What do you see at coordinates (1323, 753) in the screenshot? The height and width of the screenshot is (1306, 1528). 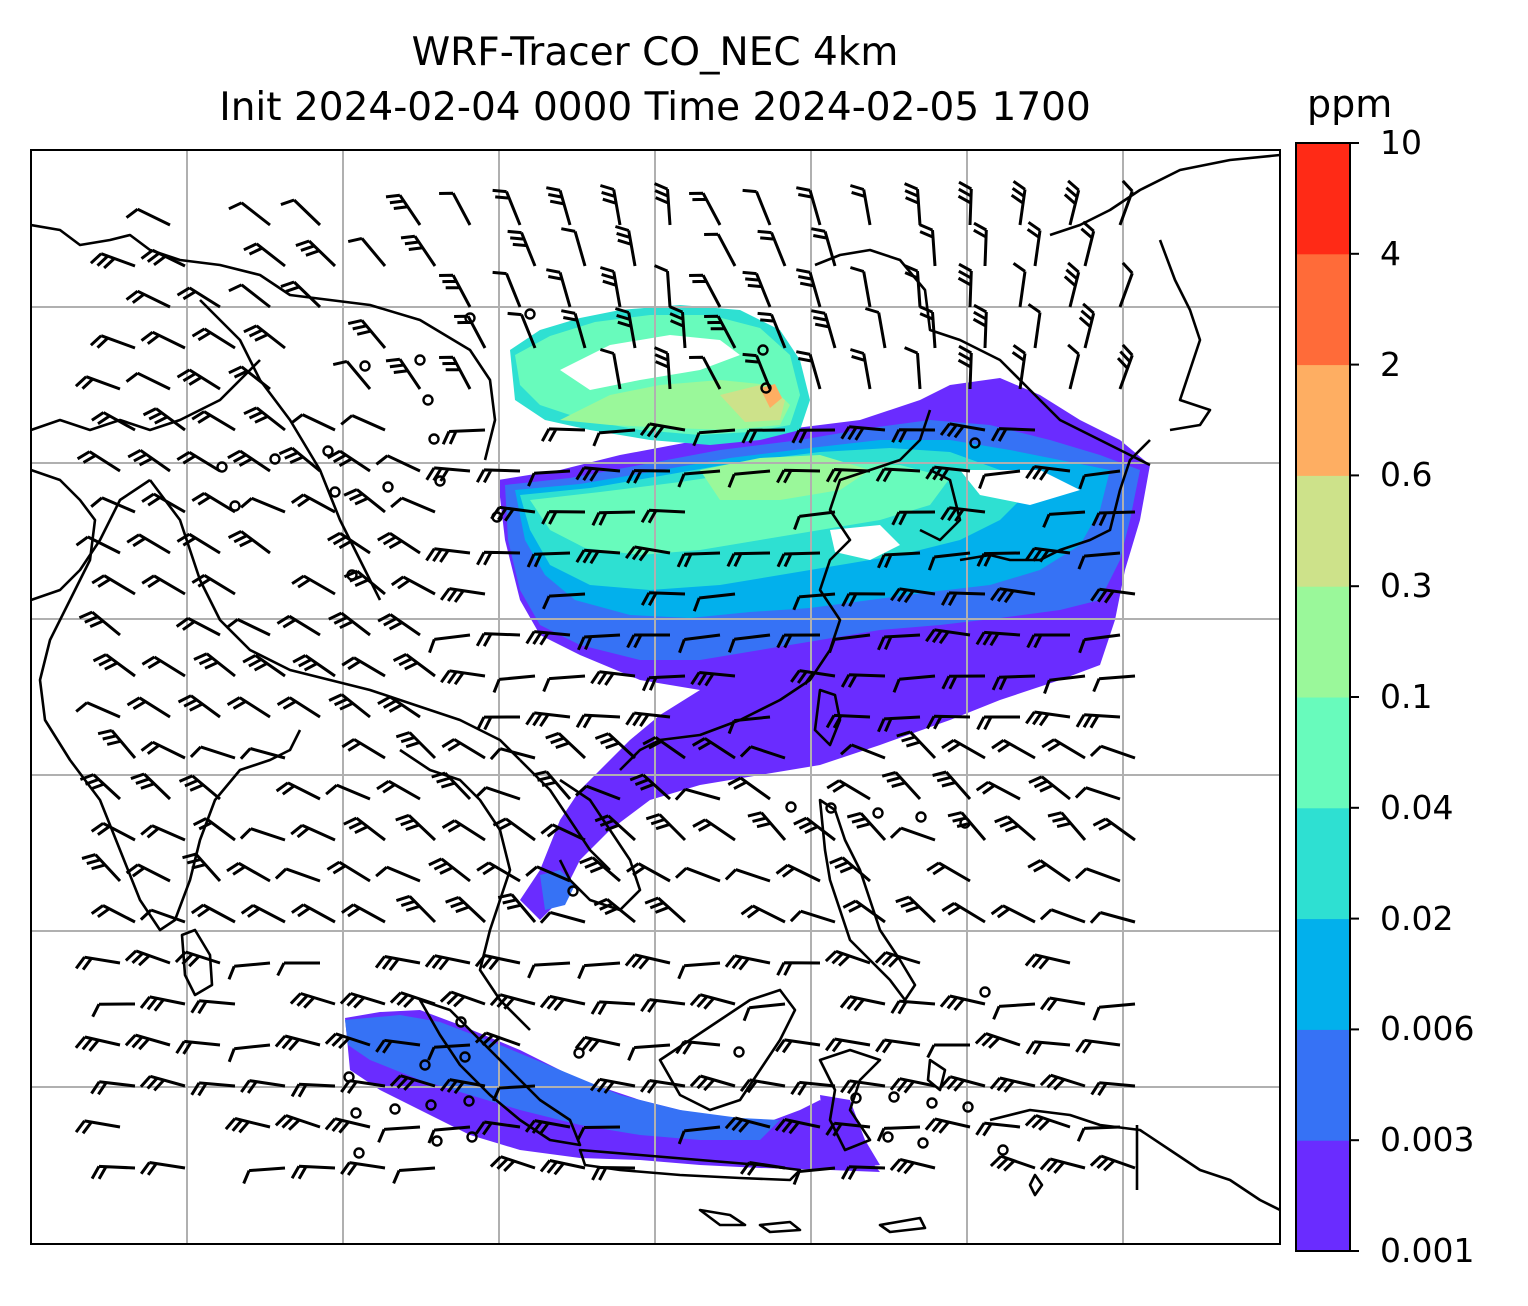 I see `colorbar-band` at bounding box center [1323, 753].